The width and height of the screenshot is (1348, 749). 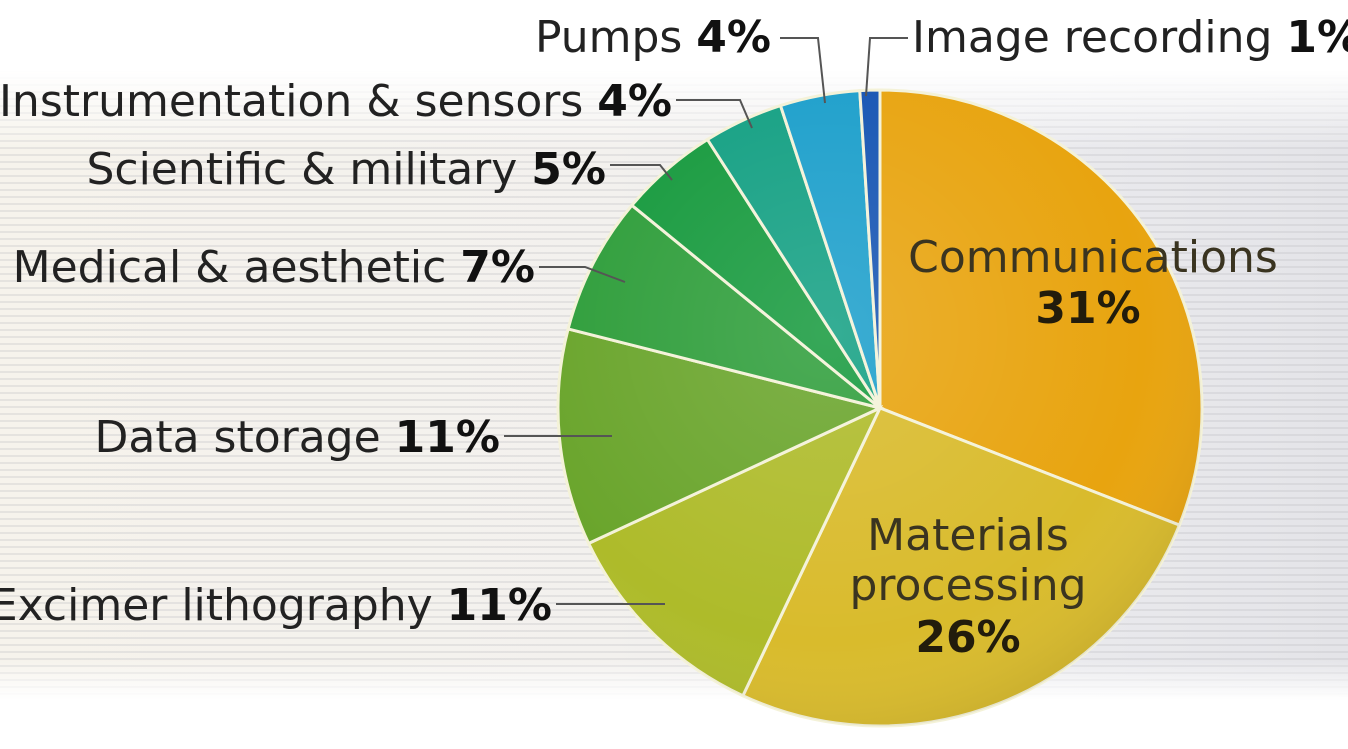 What do you see at coordinates (967, 560) in the screenshot?
I see `slice-label-materials-processing: Materials processing` at bounding box center [967, 560].